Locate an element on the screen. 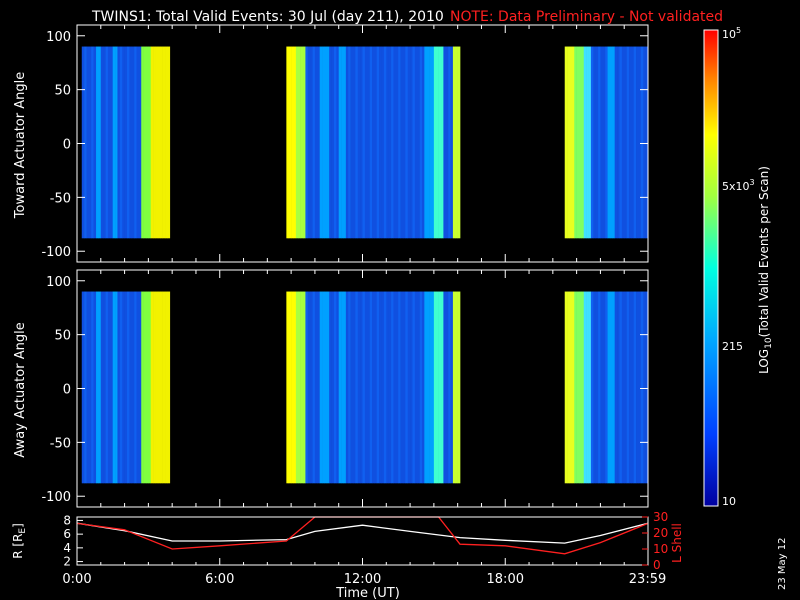 This screenshot has width=800, height=600. ytick-label: 0 is located at coordinates (67, 390).